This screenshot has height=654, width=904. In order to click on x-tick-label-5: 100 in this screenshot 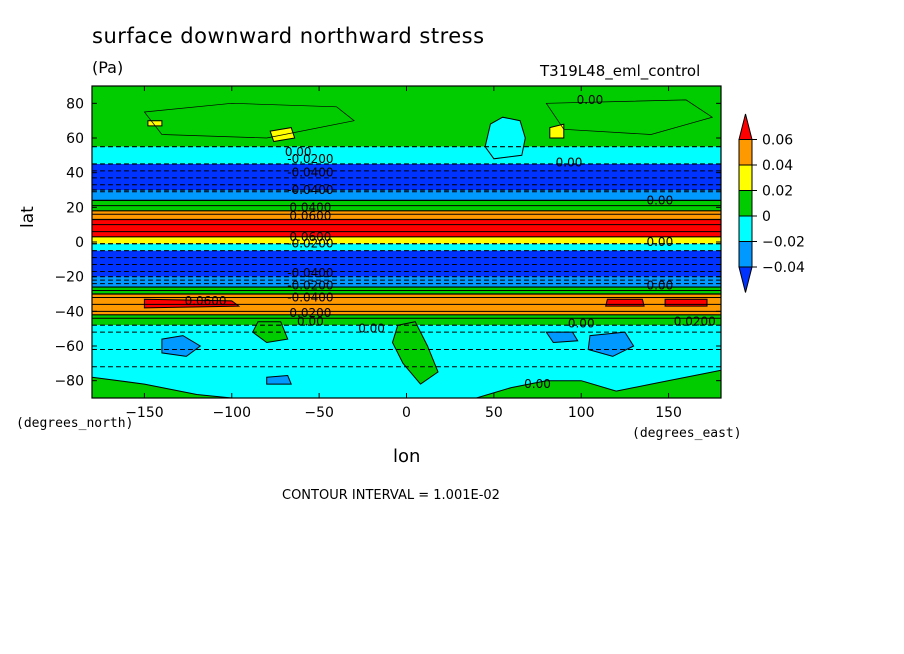, I will do `click(581, 413)`.